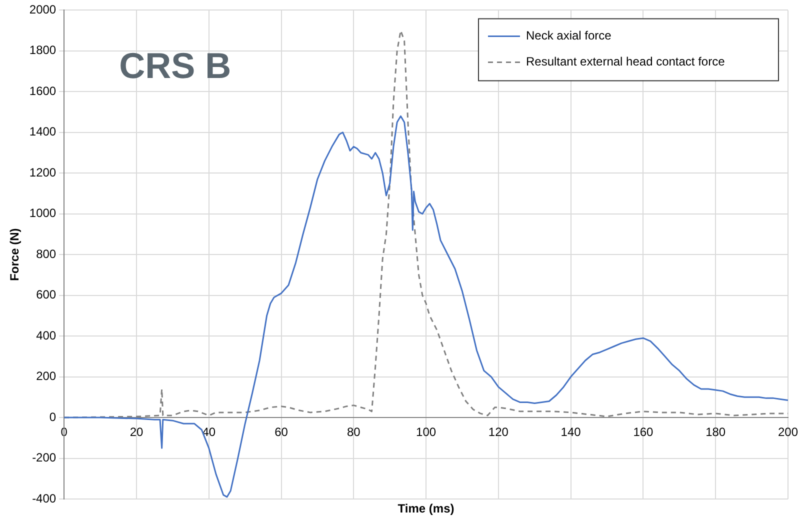 The image size is (801, 519). Describe the element at coordinates (498, 432) in the screenshot. I see `x-tick-label: 120` at that location.